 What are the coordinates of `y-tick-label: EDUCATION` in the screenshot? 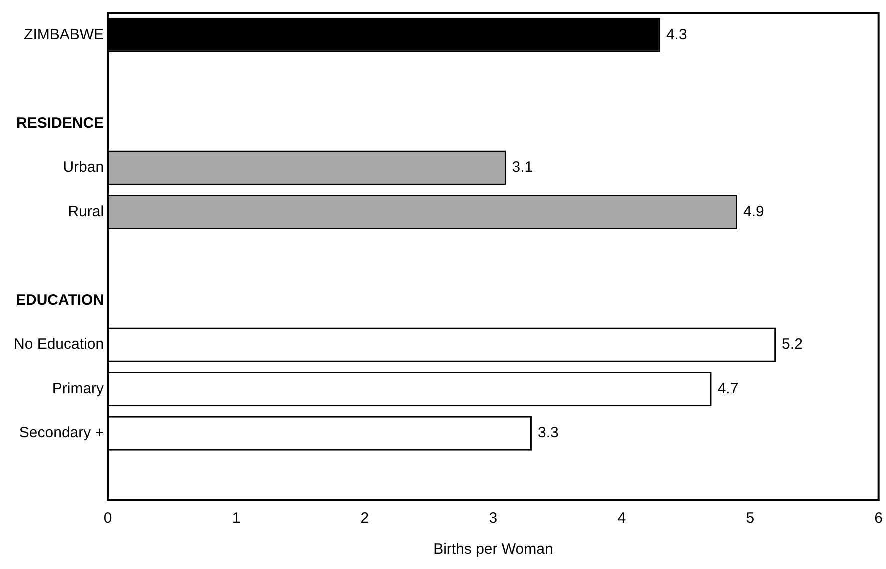 It's located at (60, 300).